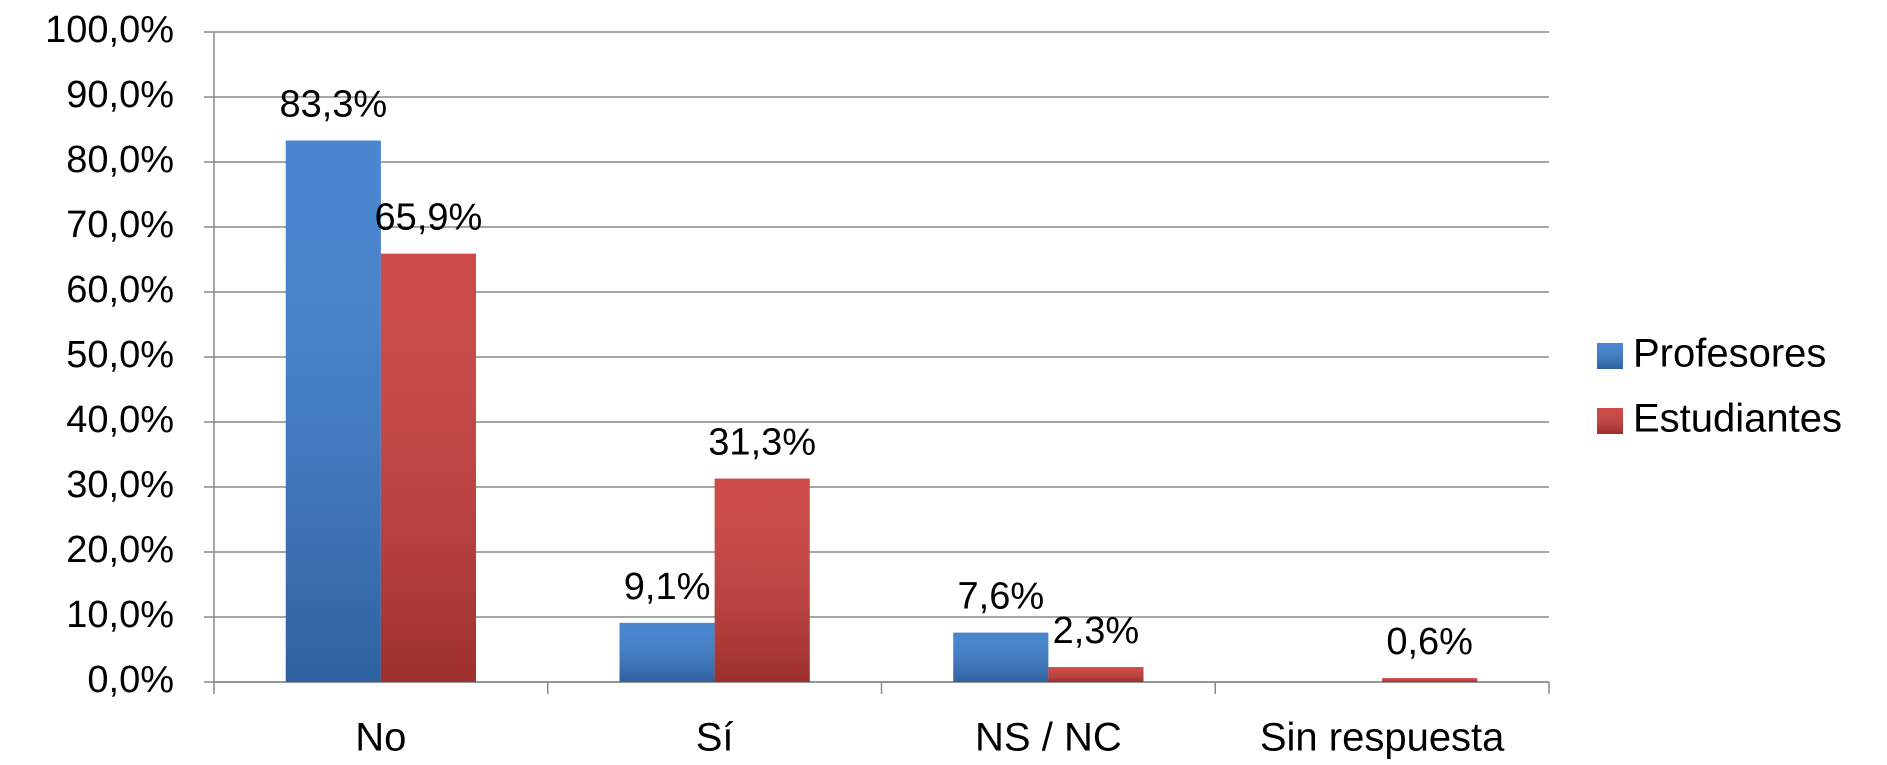 The image size is (1887, 765). What do you see at coordinates (333, 105) in the screenshot?
I see `value-label: 83,3%` at bounding box center [333, 105].